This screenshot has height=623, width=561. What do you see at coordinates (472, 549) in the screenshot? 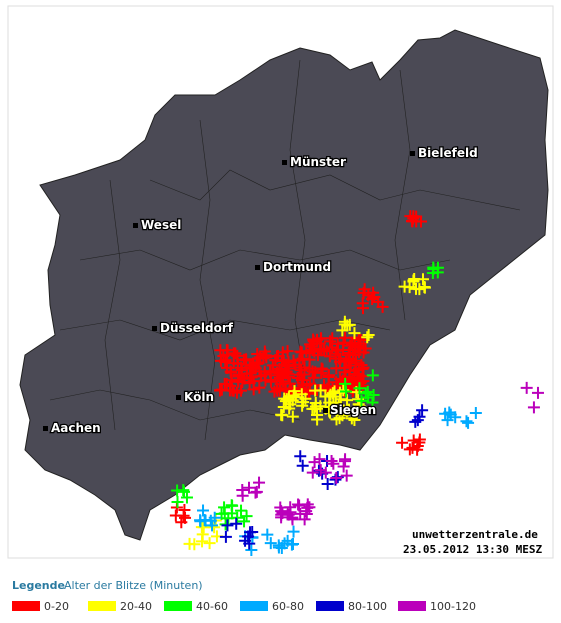
I see `timestamp: 23.05.2012 13:30 MESZ` at bounding box center [472, 549].